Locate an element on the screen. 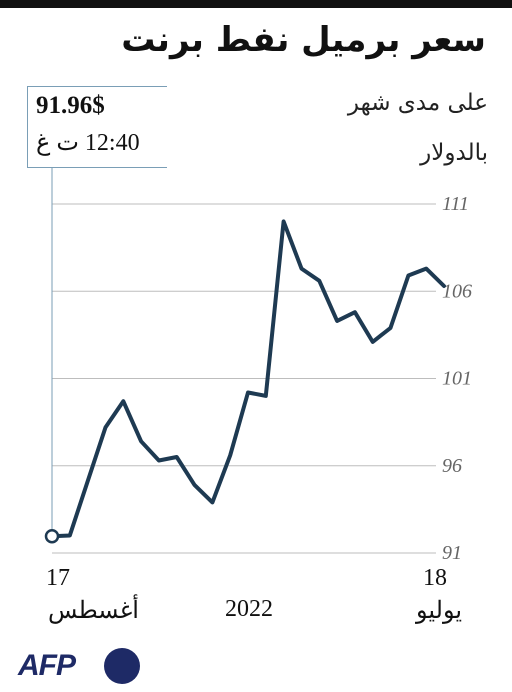  afp-logo: AFP is located at coordinates (79, 666).